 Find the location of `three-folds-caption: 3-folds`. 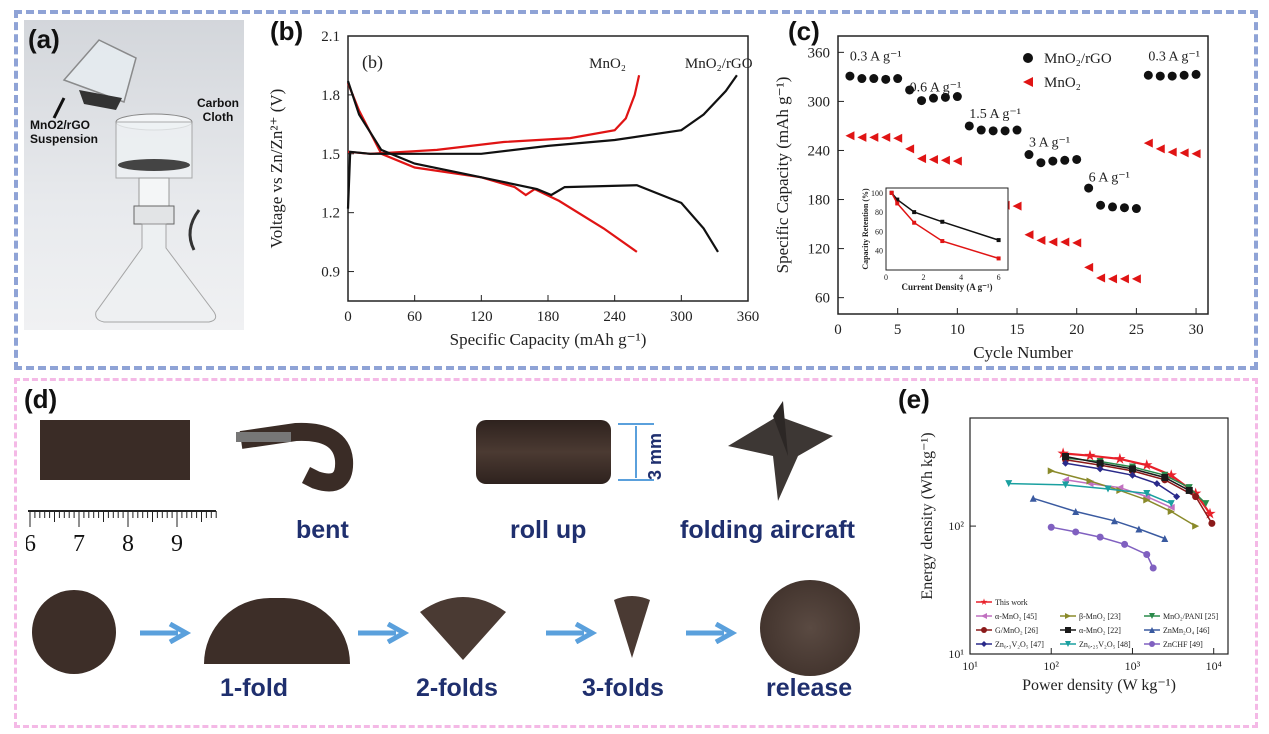

three-folds-caption: 3-folds is located at coordinates (623, 688).